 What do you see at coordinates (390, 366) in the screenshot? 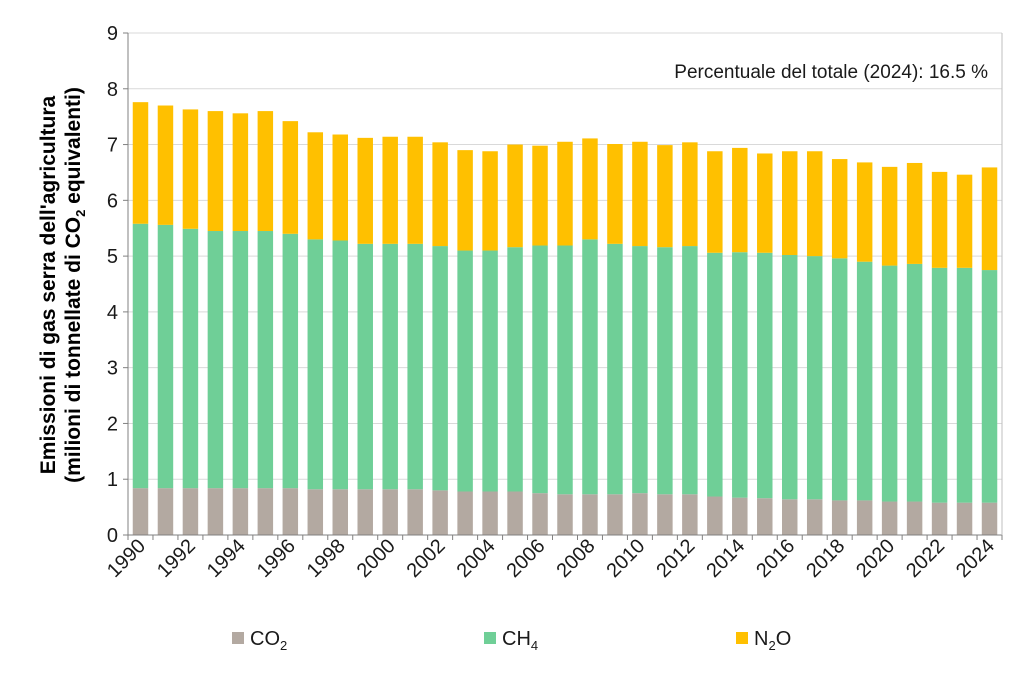
I see `bar-ch4-2000` at bounding box center [390, 366].